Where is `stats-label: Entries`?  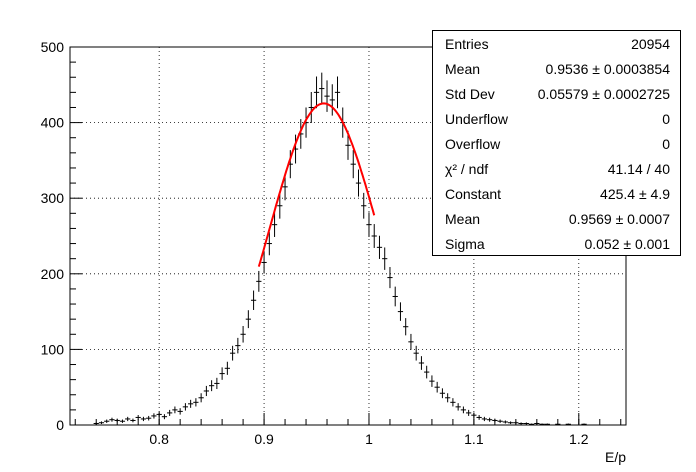 stats-label: Entries is located at coordinates (467, 43).